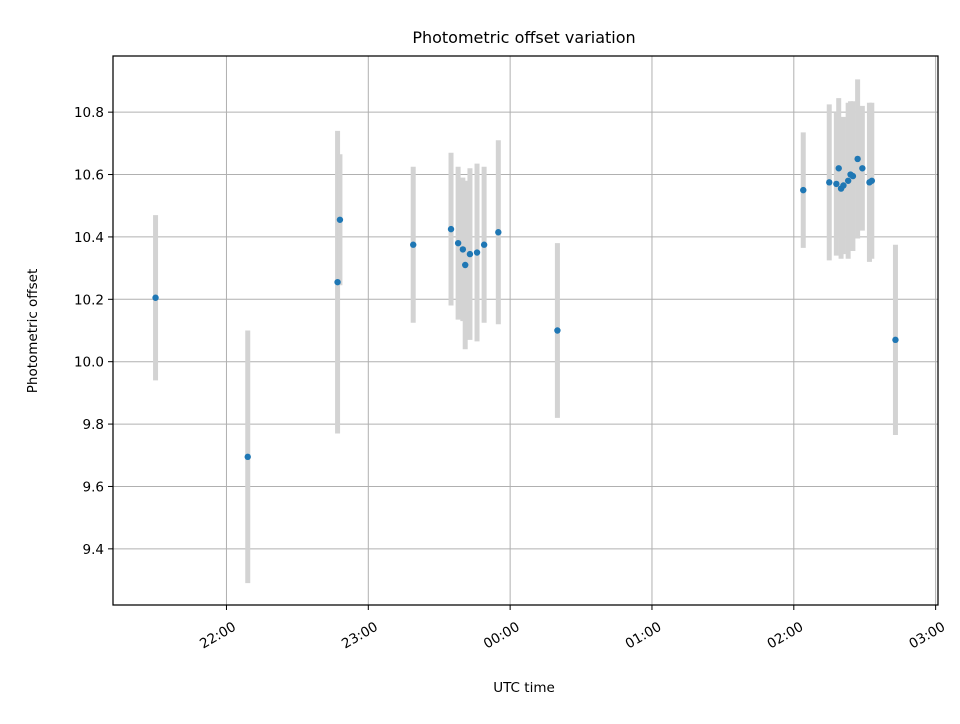  Describe the element at coordinates (89, 238) in the screenshot. I see `y-tick-label: 10.4` at that location.